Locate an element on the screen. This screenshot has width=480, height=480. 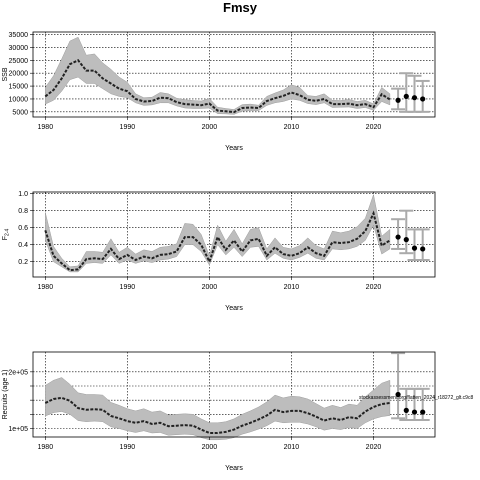
ssb-y-tick-label: 15000 is located at coordinates (19, 87).